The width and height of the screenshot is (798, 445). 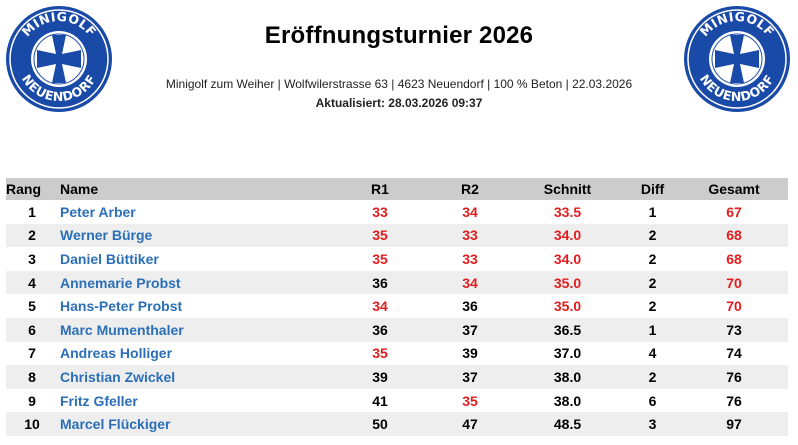 I want to click on table-row: 10 Marcel Flückiger 50 47 48.5 3 97, so click(x=397, y=424).